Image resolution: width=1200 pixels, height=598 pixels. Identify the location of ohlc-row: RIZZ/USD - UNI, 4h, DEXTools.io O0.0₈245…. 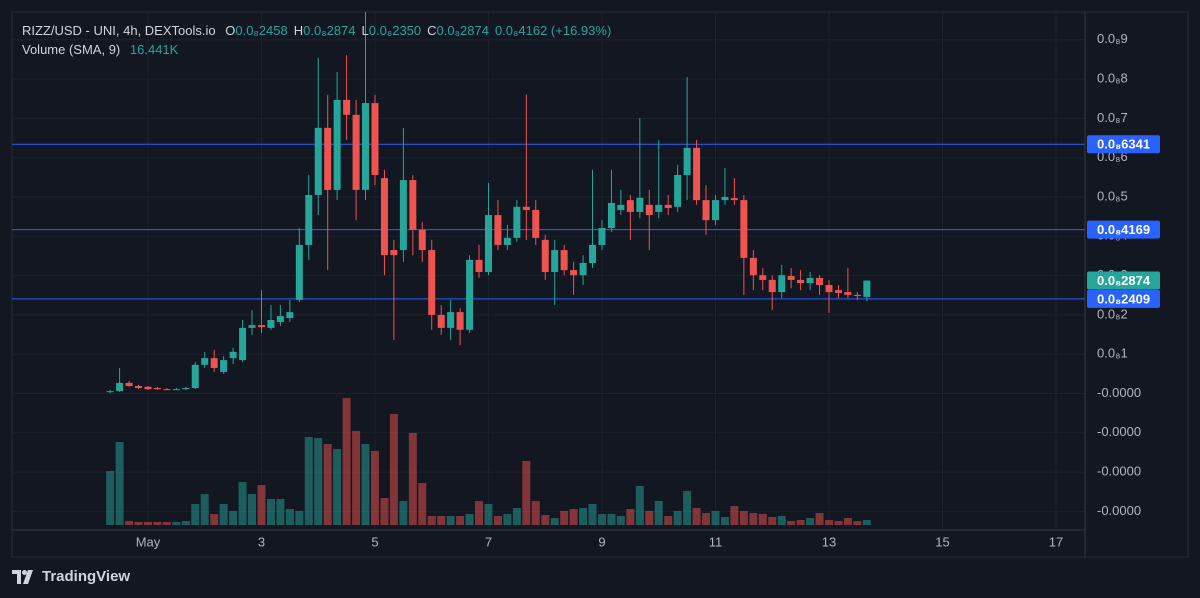
(316, 30).